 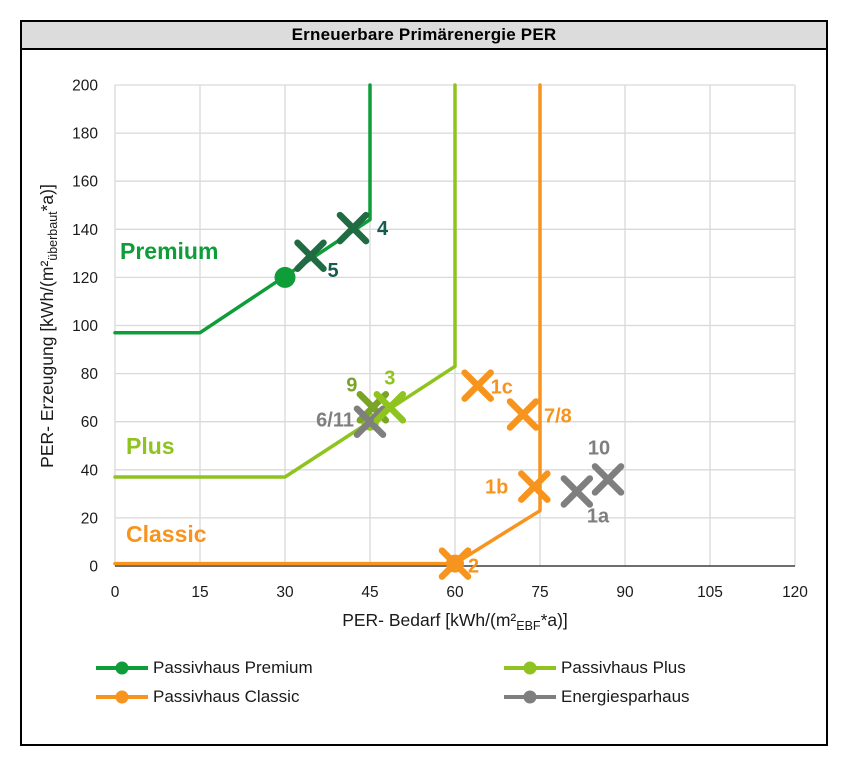 I want to click on x-tick-label: 105, so click(x=710, y=592).